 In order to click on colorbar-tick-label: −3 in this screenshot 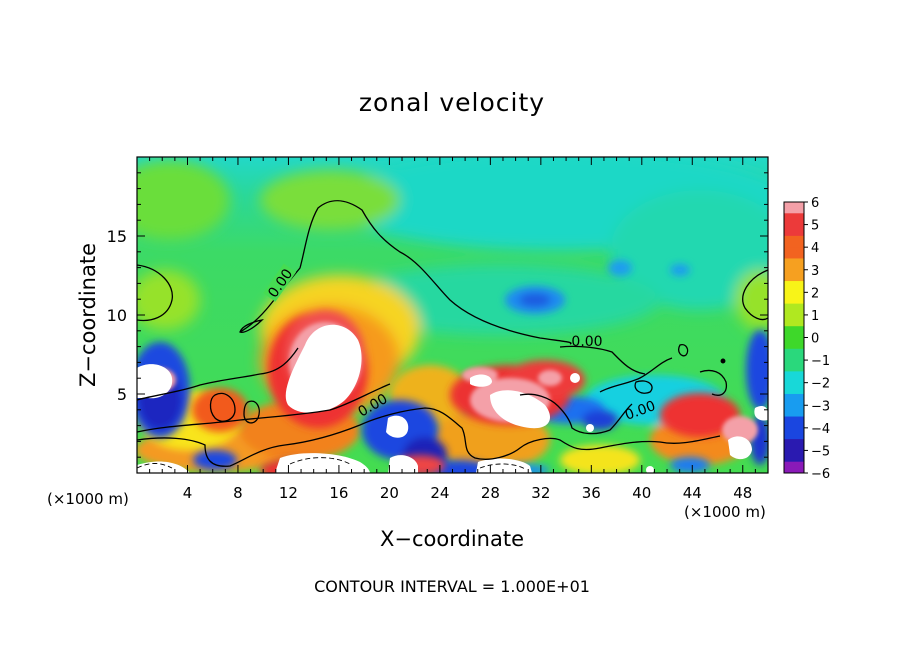, I will do `click(820, 406)`.